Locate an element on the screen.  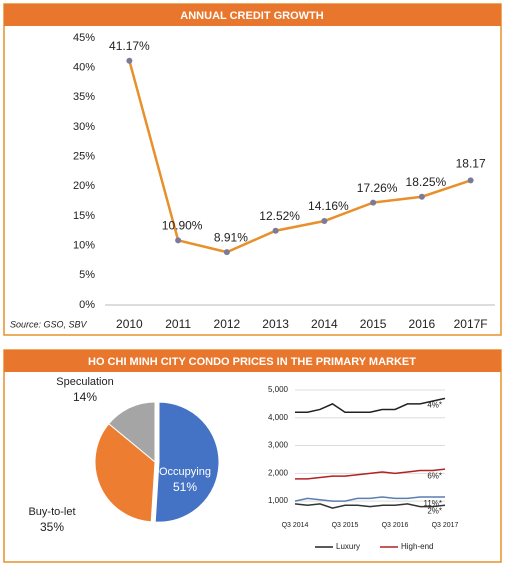
y-tick-label: 35% is located at coordinates (84, 97).